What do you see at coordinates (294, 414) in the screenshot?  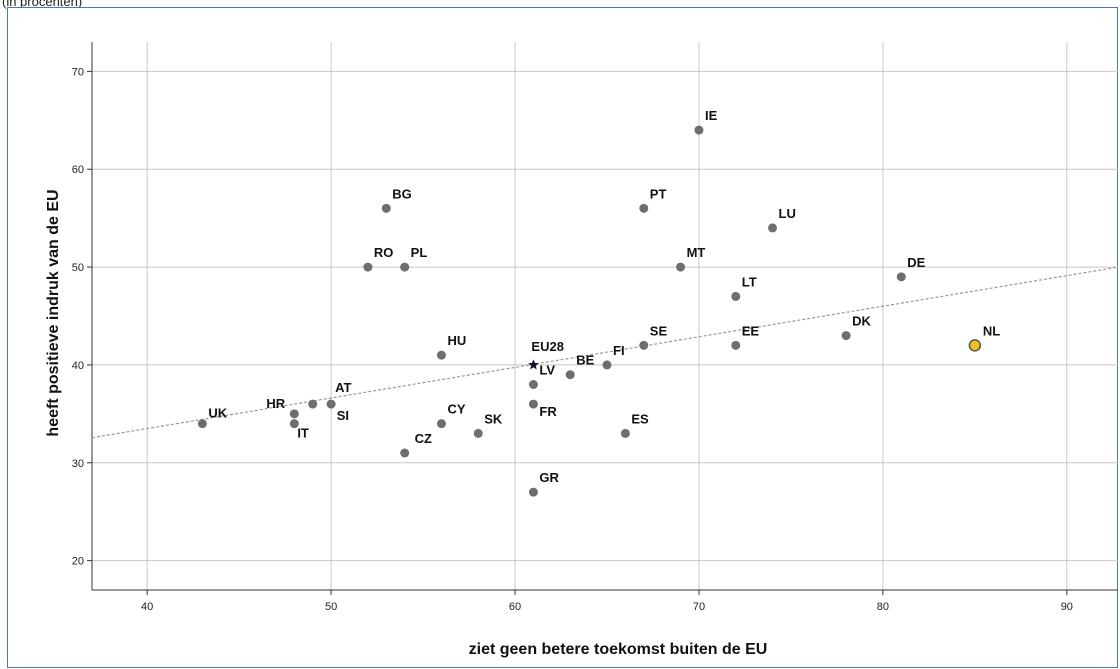 I see `point-hr` at bounding box center [294, 414].